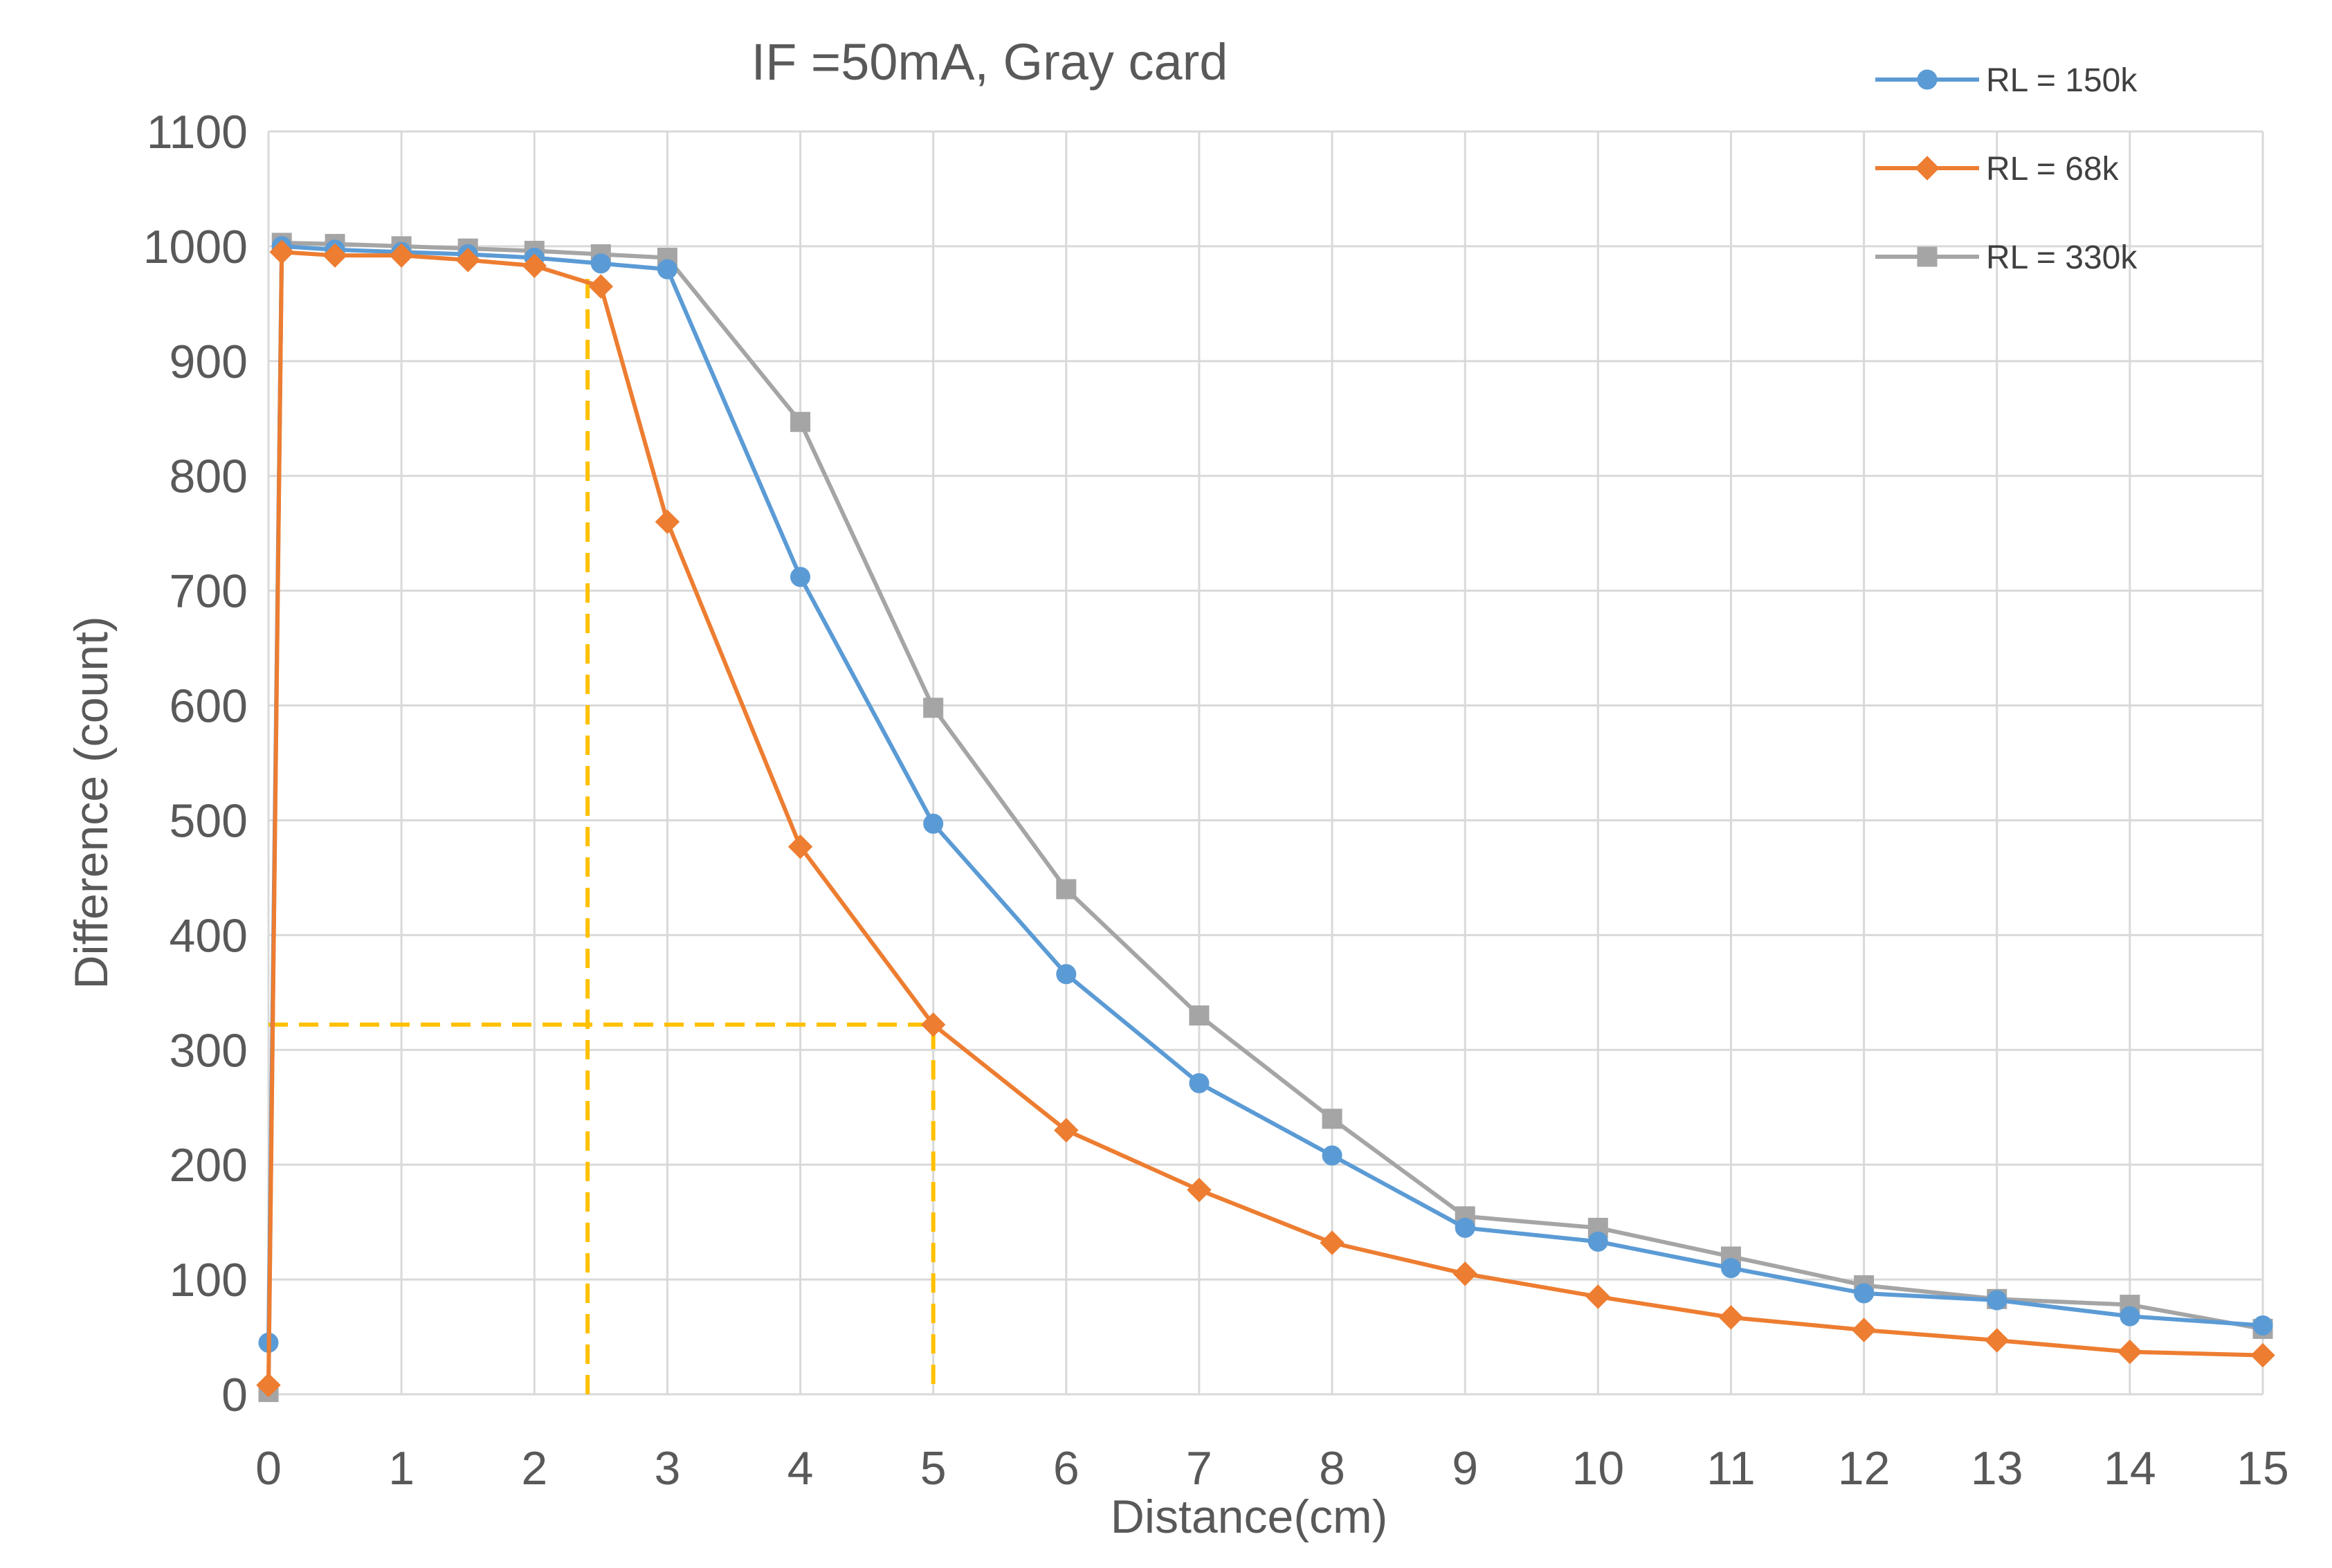 The image size is (2332, 1568). What do you see at coordinates (989, 62) in the screenshot?
I see `chart-title: IF =50mA, Gray card` at bounding box center [989, 62].